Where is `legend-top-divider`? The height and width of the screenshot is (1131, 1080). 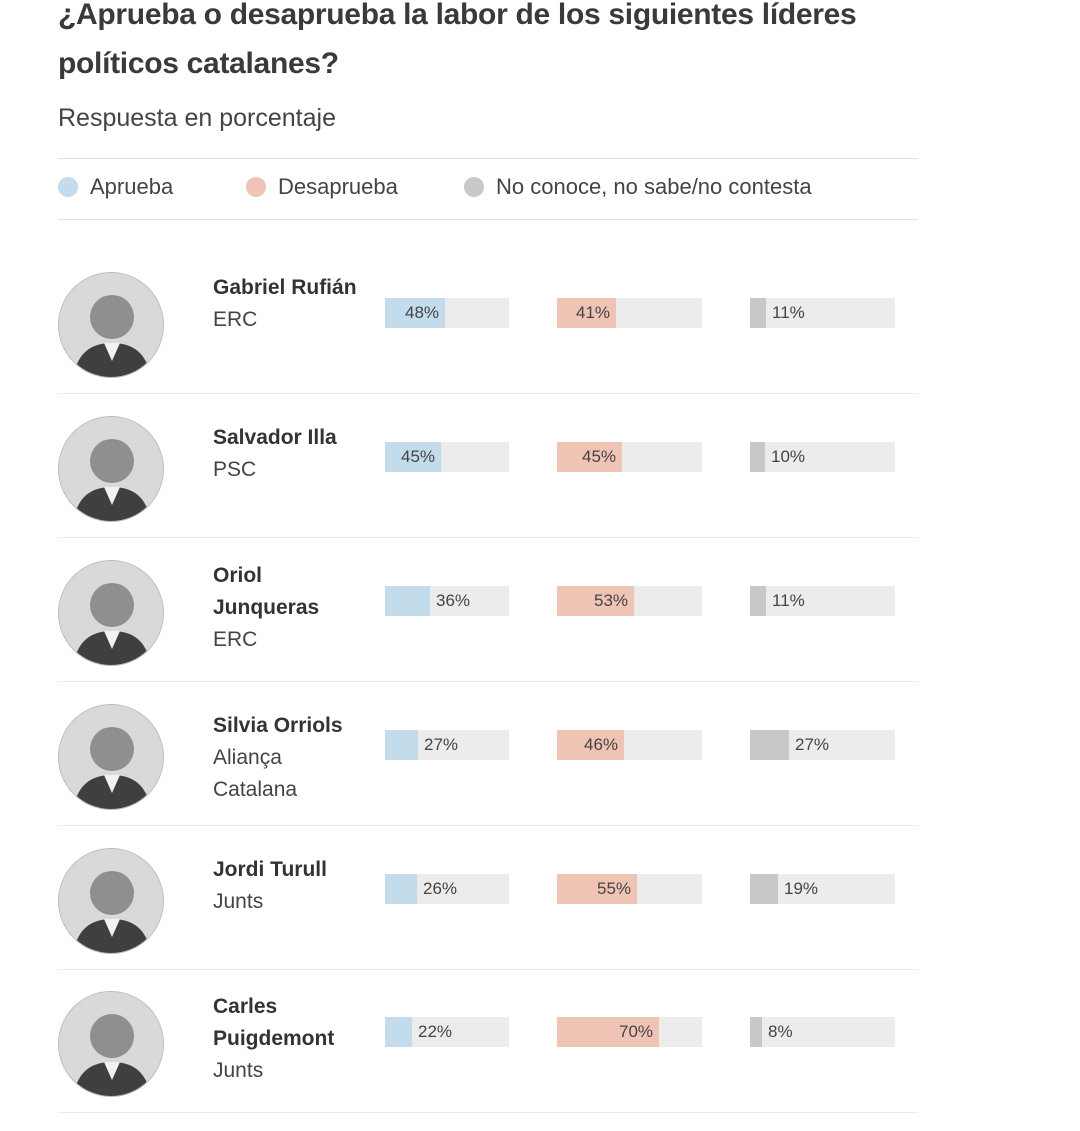 legend-top-divider is located at coordinates (488, 158).